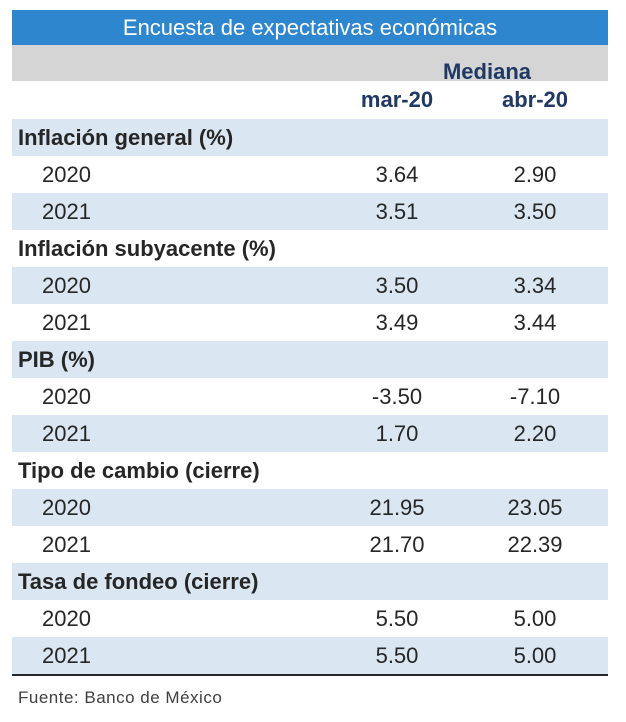  What do you see at coordinates (120, 697) in the screenshot?
I see `source-note: Fuente: Banco de México` at bounding box center [120, 697].